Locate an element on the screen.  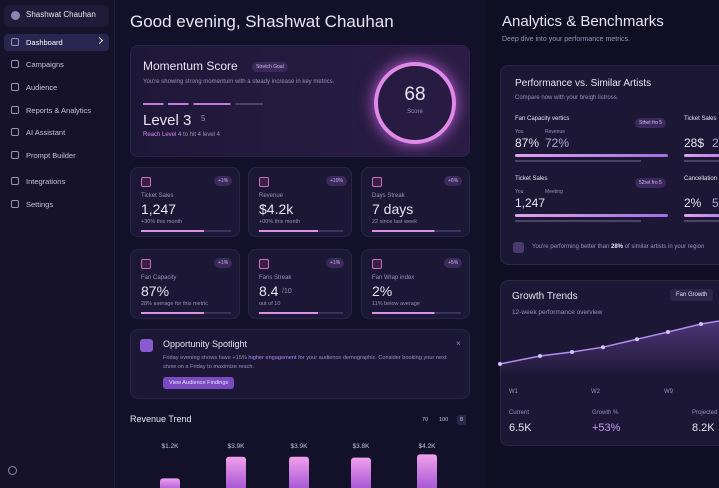
nav-item: Campaigns is located at coordinates (45, 64).